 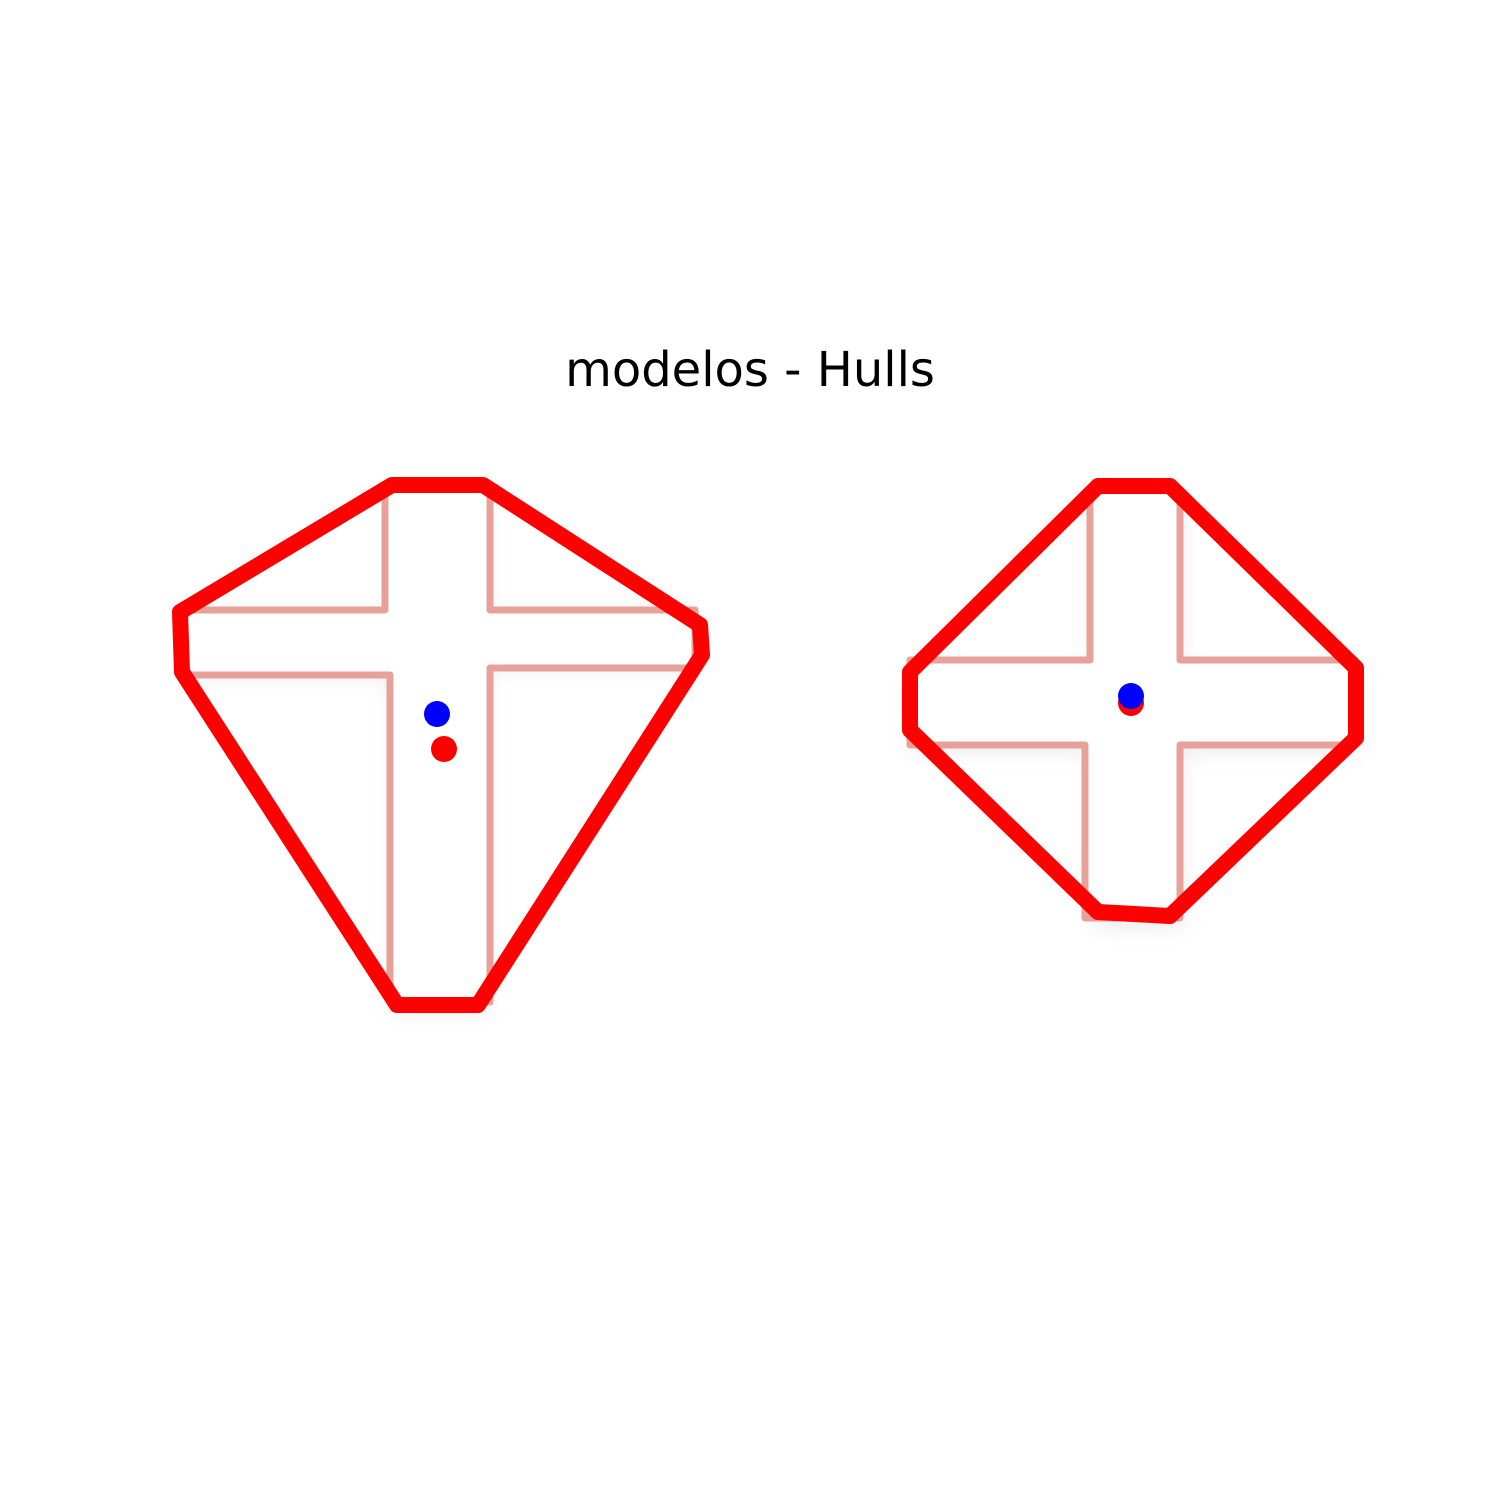 I want to click on cross-model-right, so click(x=1133, y=703).